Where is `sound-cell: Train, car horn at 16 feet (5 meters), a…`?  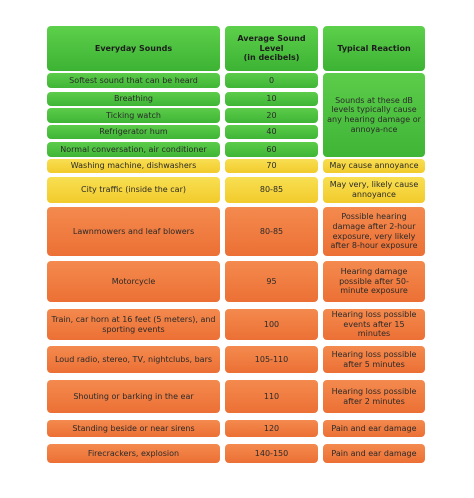
sound-cell: Train, car horn at 16 feet (5 meters), a… is located at coordinates (133, 324).